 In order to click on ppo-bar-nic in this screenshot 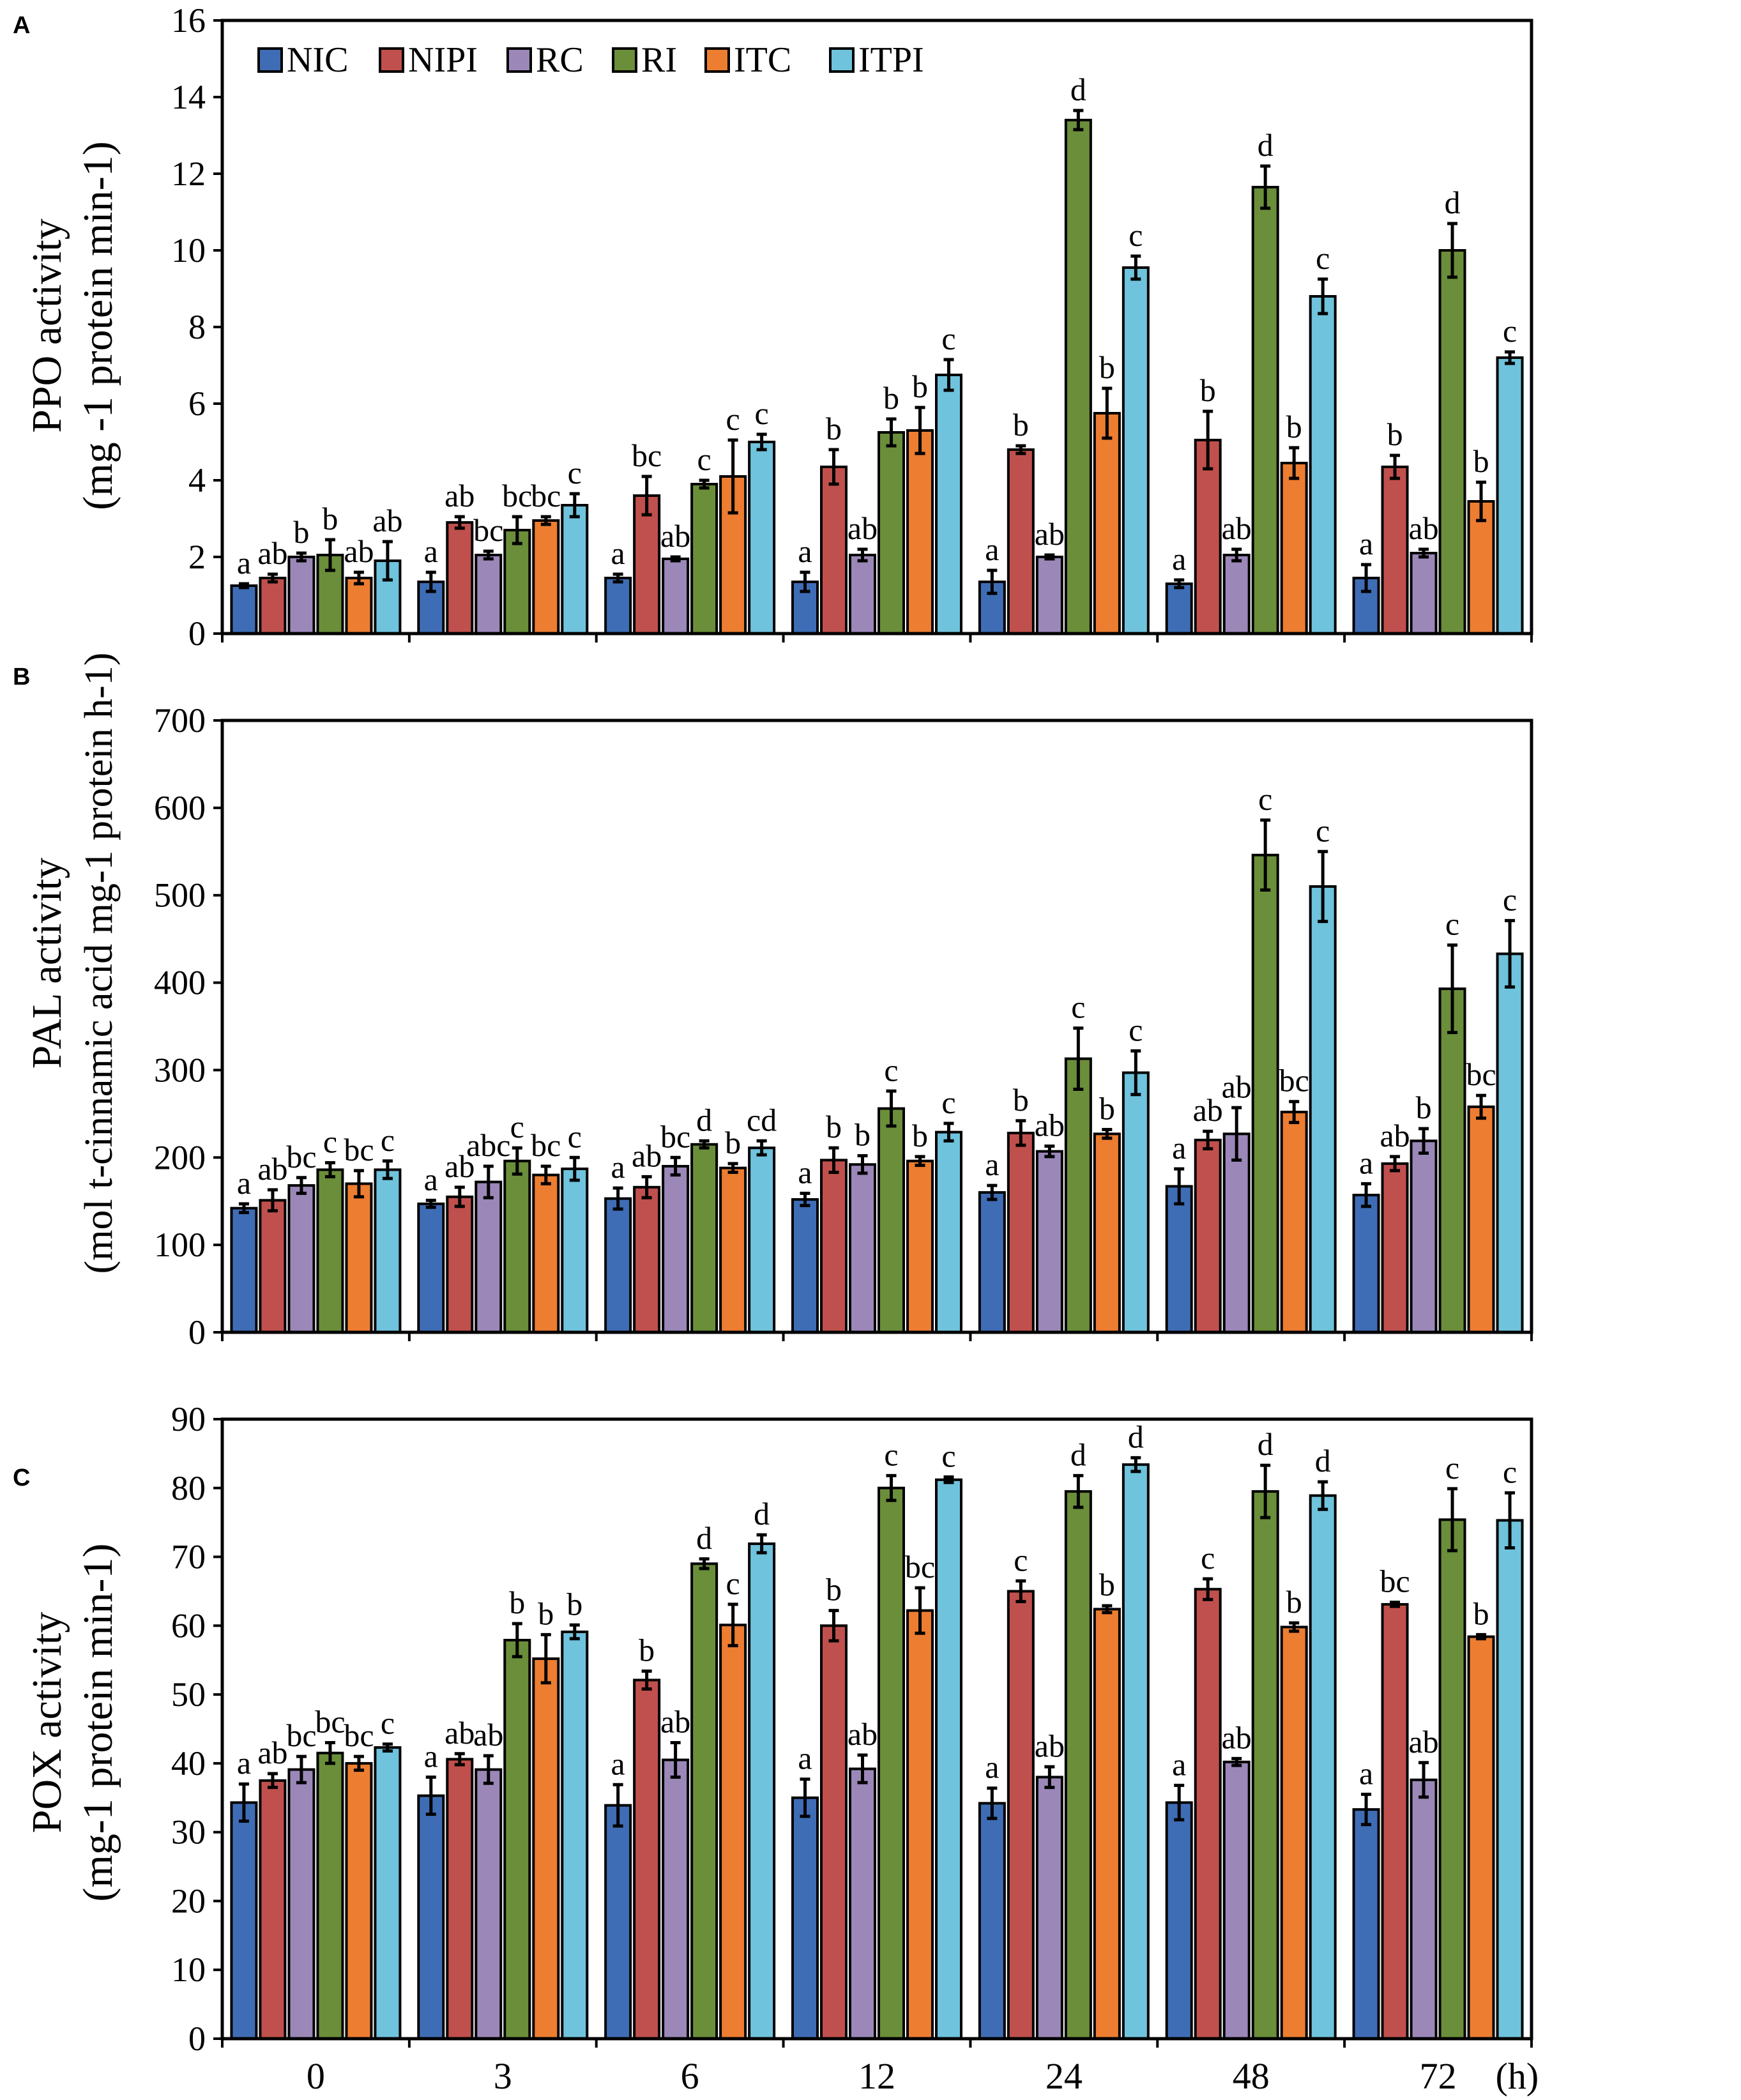, I will do `click(244, 609)`.